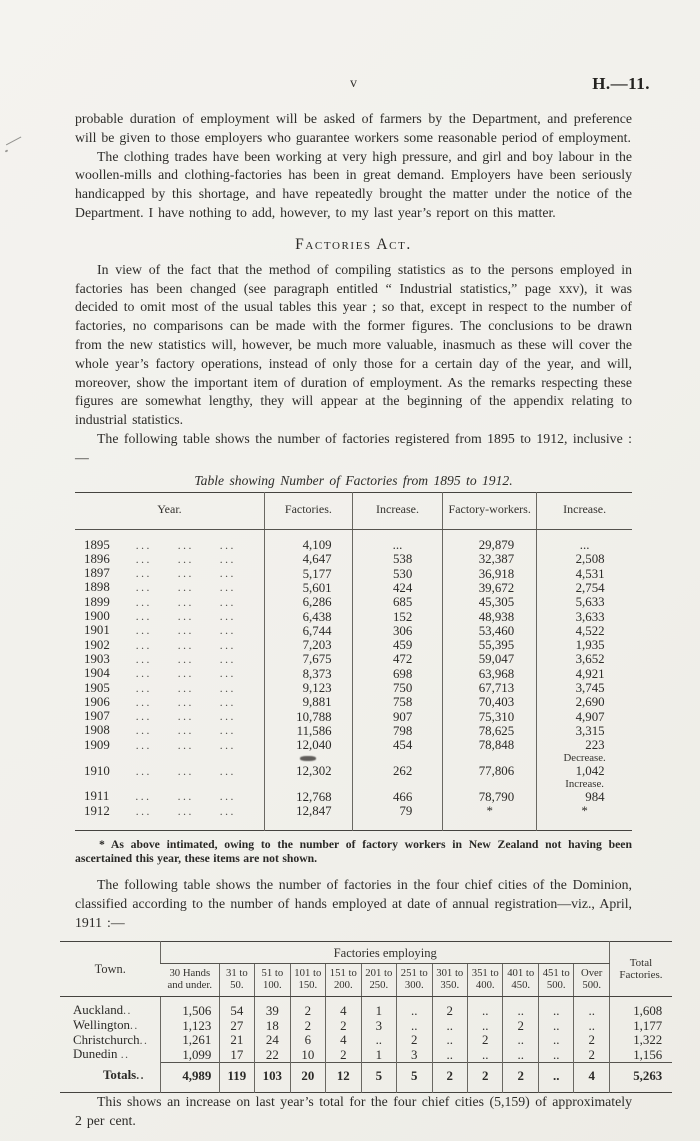  What do you see at coordinates (308, 745) in the screenshot?
I see `factories-cell: 12,040` at bounding box center [308, 745].